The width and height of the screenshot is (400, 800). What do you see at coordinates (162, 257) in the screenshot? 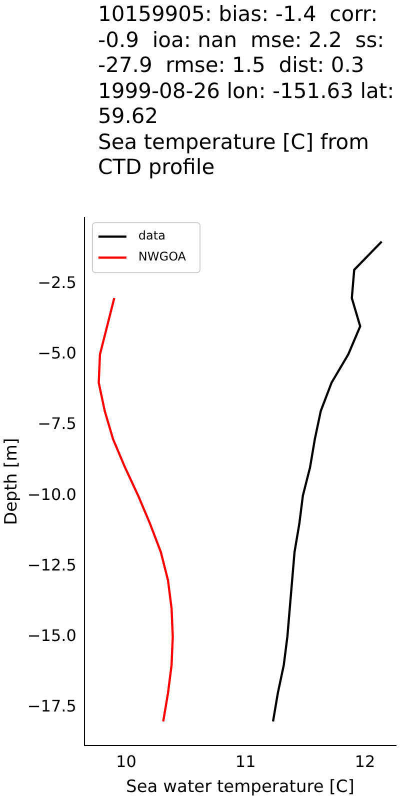
I see `legend-label: NWGOA` at bounding box center [162, 257].